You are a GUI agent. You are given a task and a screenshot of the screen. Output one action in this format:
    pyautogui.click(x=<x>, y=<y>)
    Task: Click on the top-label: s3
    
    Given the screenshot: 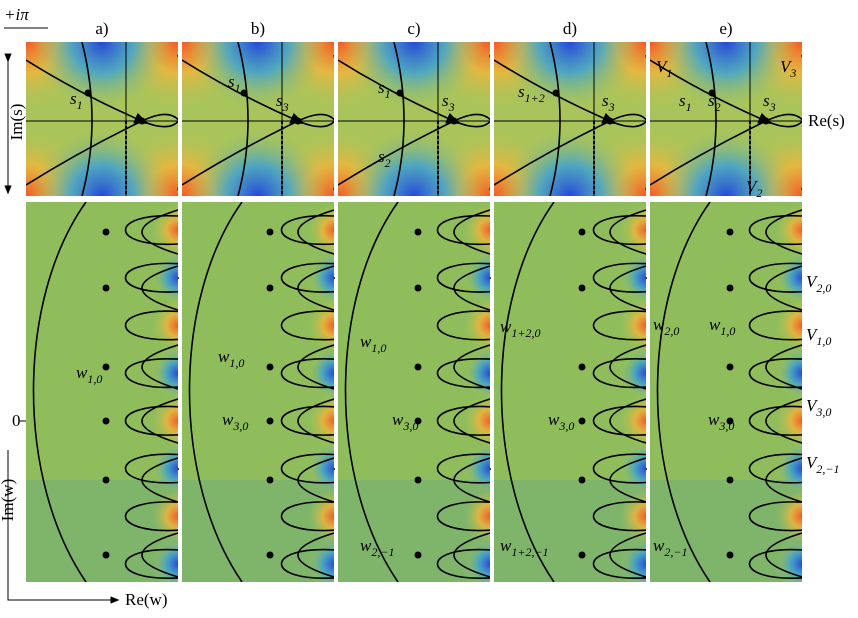 What is the action you would take?
    pyautogui.click(x=282, y=102)
    